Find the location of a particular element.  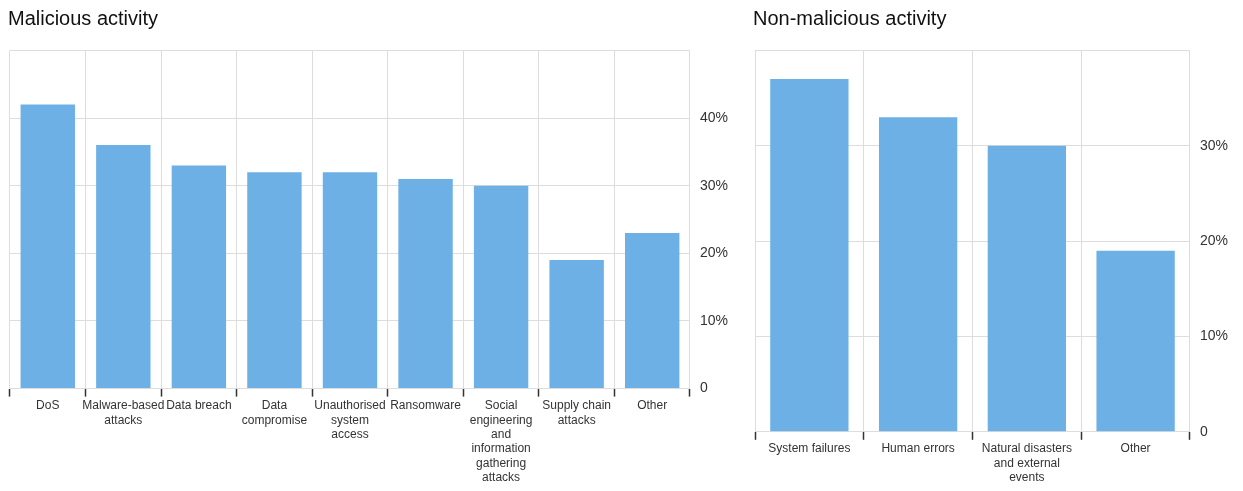

x-tick-label: Supply chain attacks is located at coordinates (577, 412).